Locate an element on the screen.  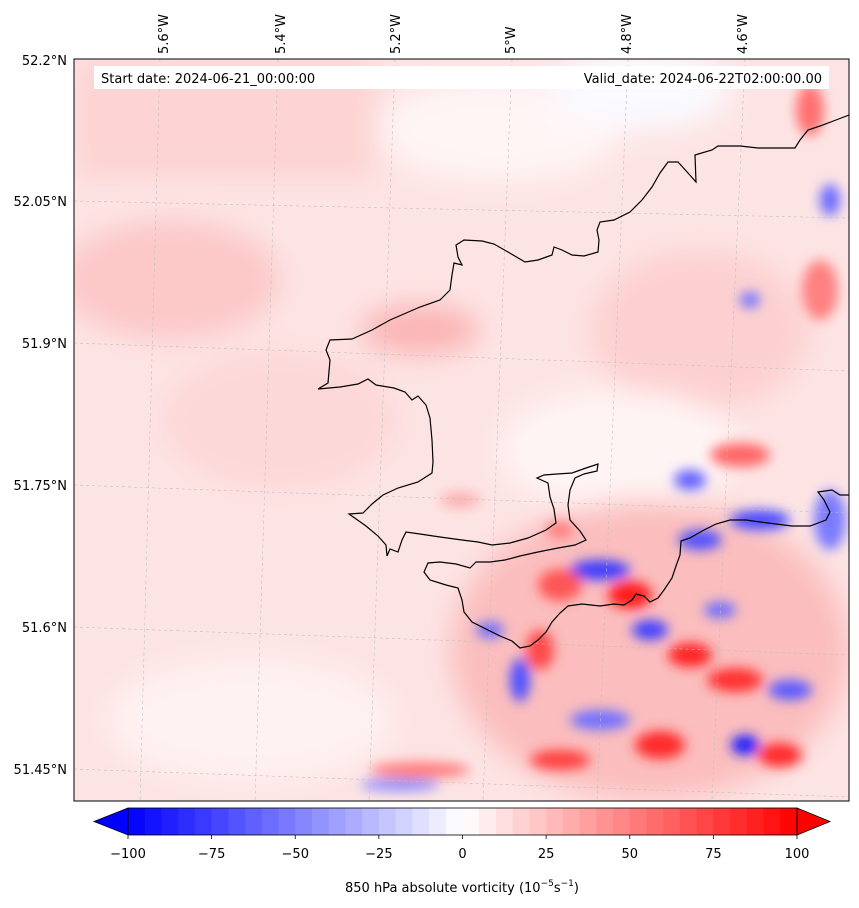
meridian-4-6w is located at coordinates (728, 430).